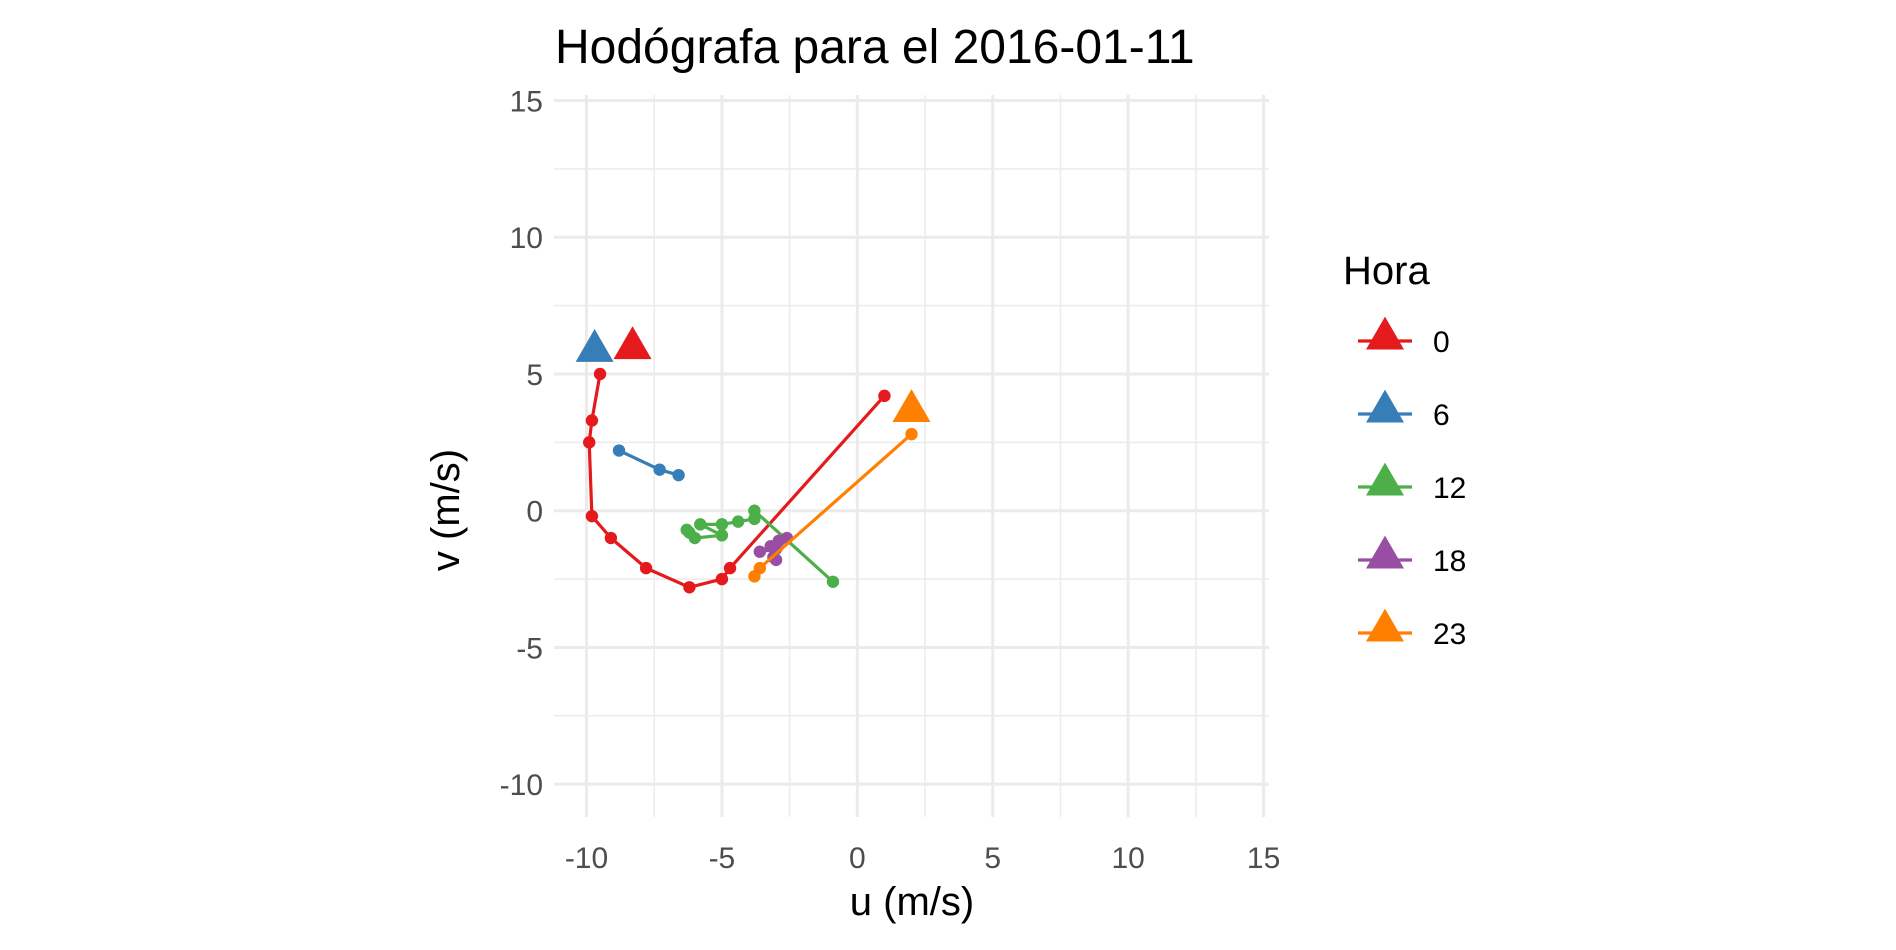 This screenshot has width=1896, height=950. I want to click on legend-label: 6, so click(1441, 415).